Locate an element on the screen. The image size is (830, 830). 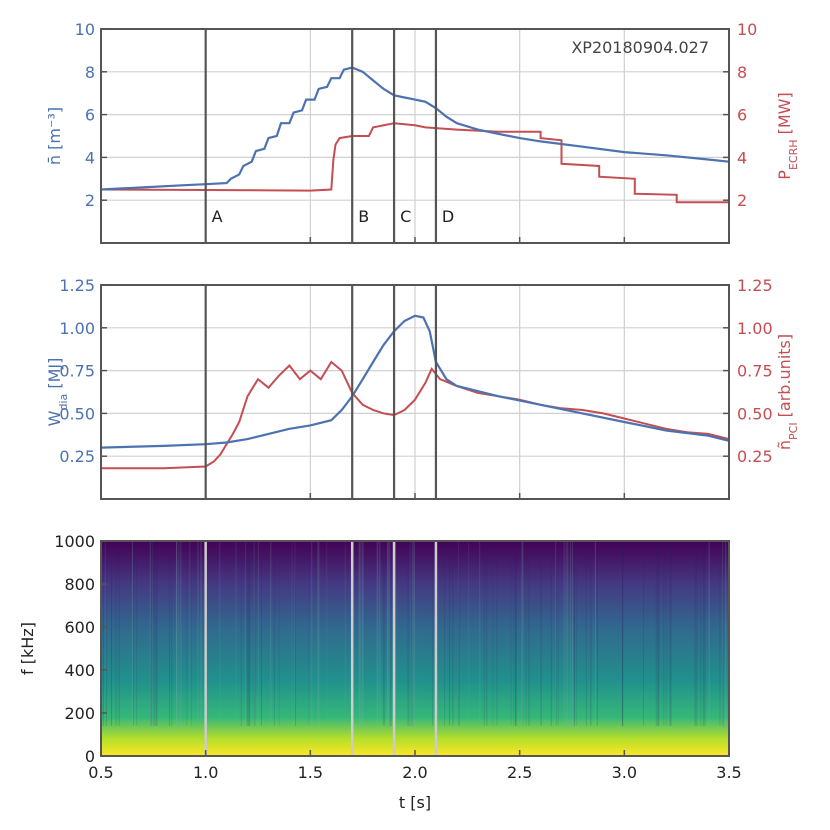
pci-axis-label: ñPCI [arb.units] is located at coordinates (787, 392).